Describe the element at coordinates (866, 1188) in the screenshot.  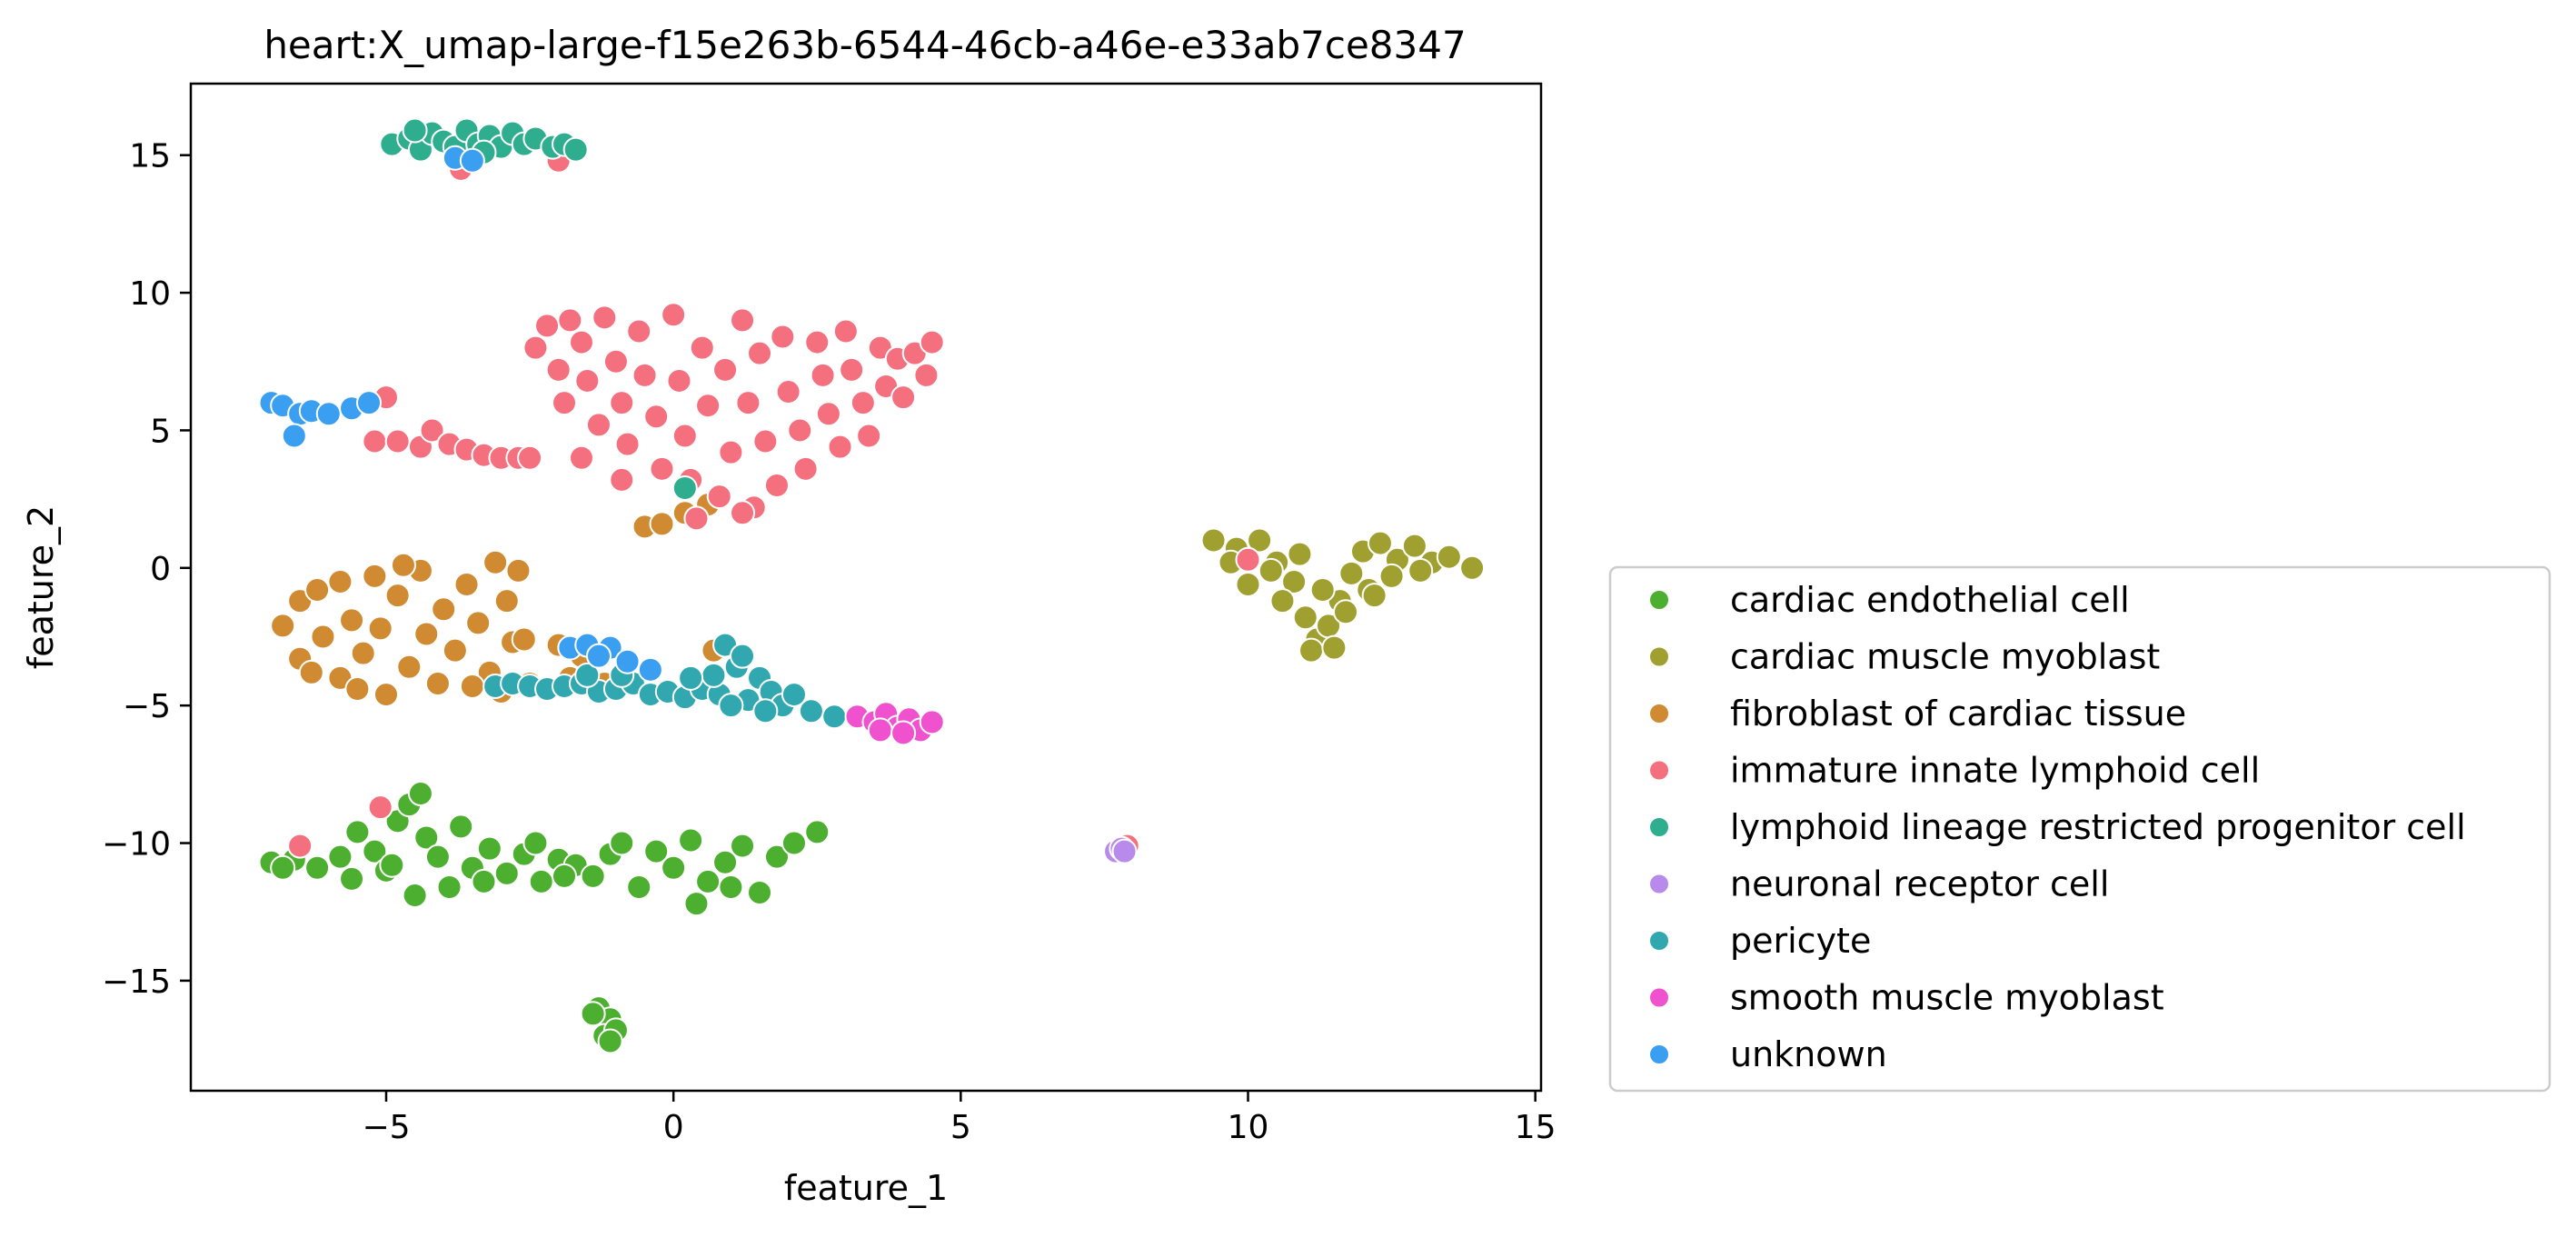
I see `x-axis-label: feature_1` at that location.